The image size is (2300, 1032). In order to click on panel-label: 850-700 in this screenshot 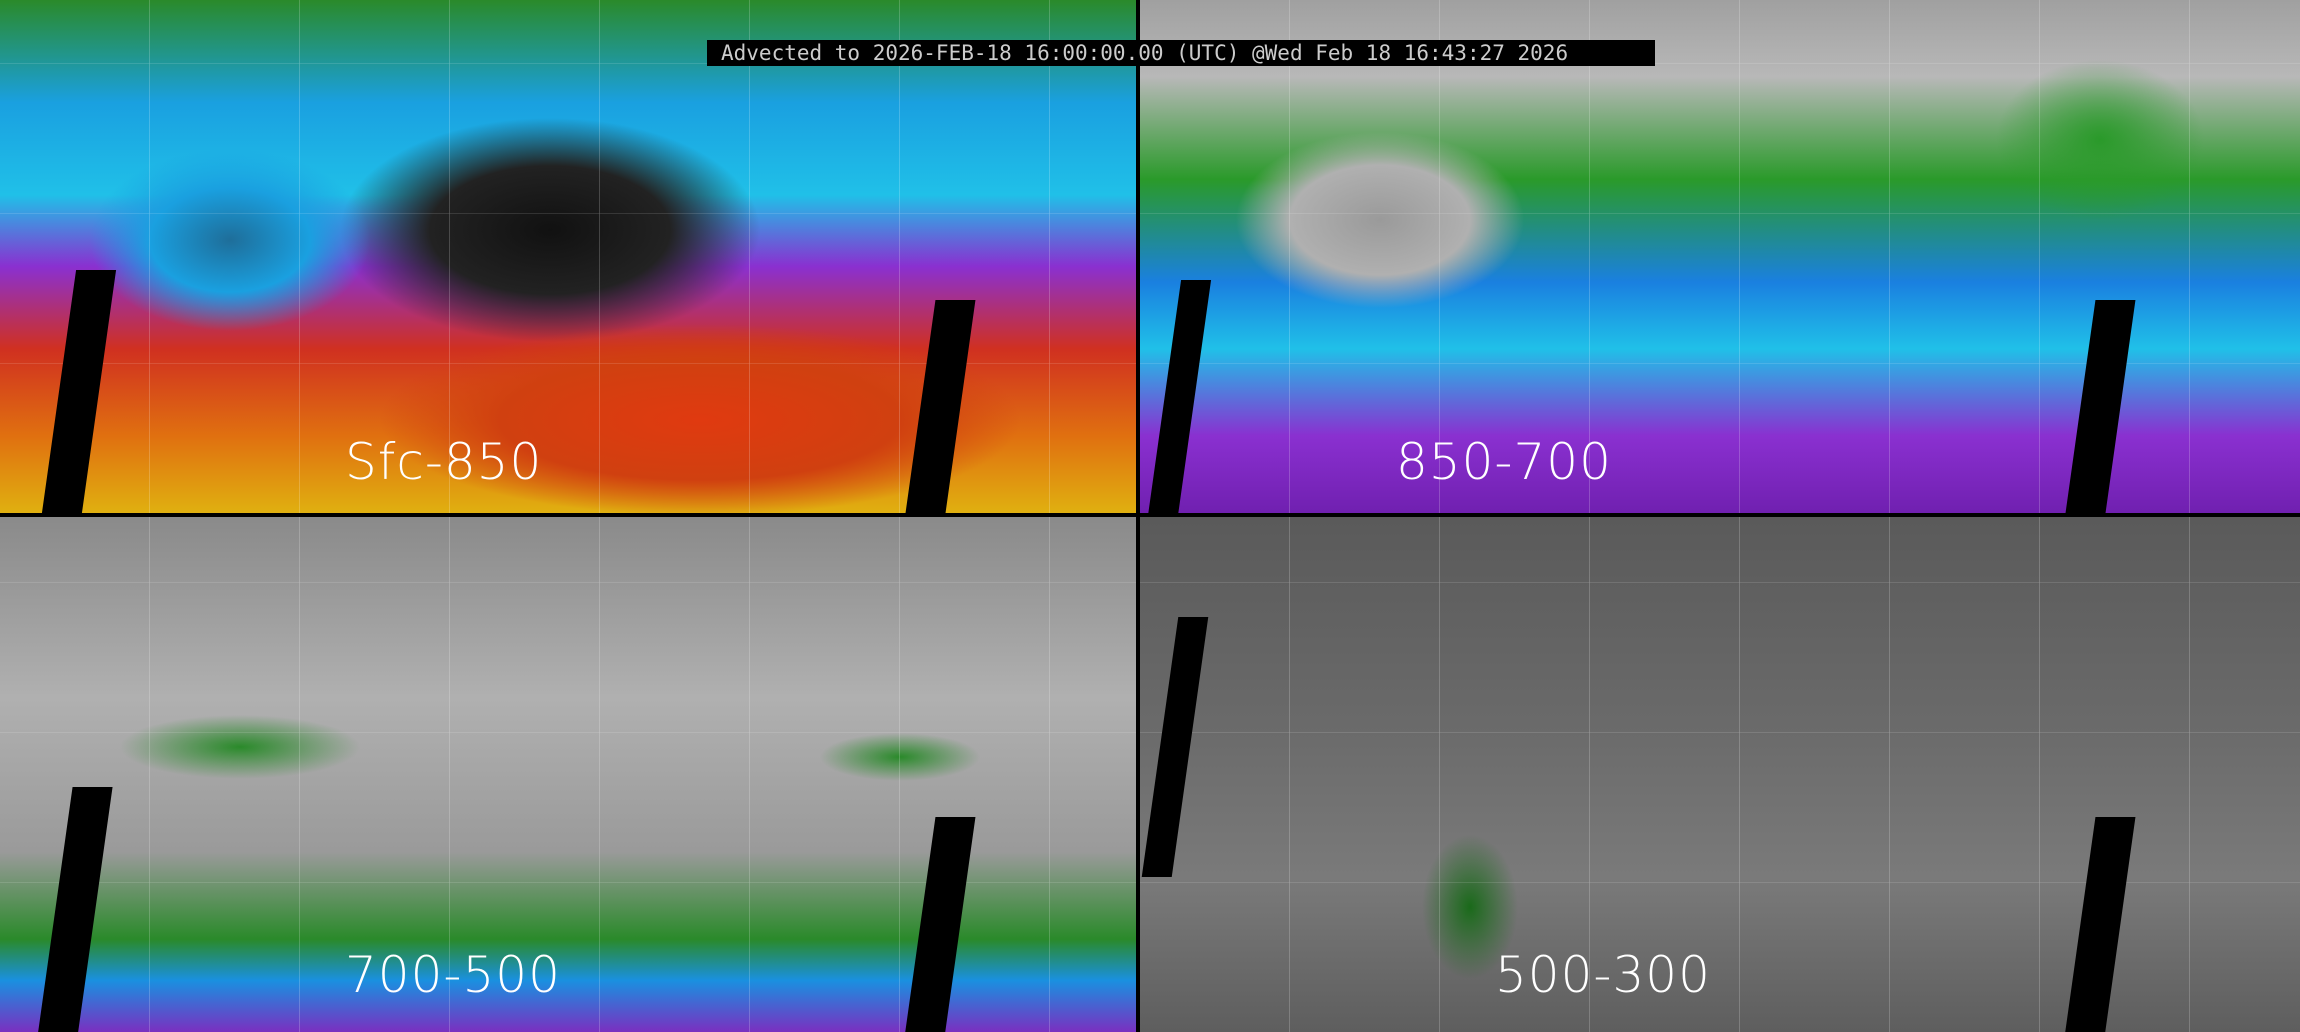, I will do `click(1504, 462)`.